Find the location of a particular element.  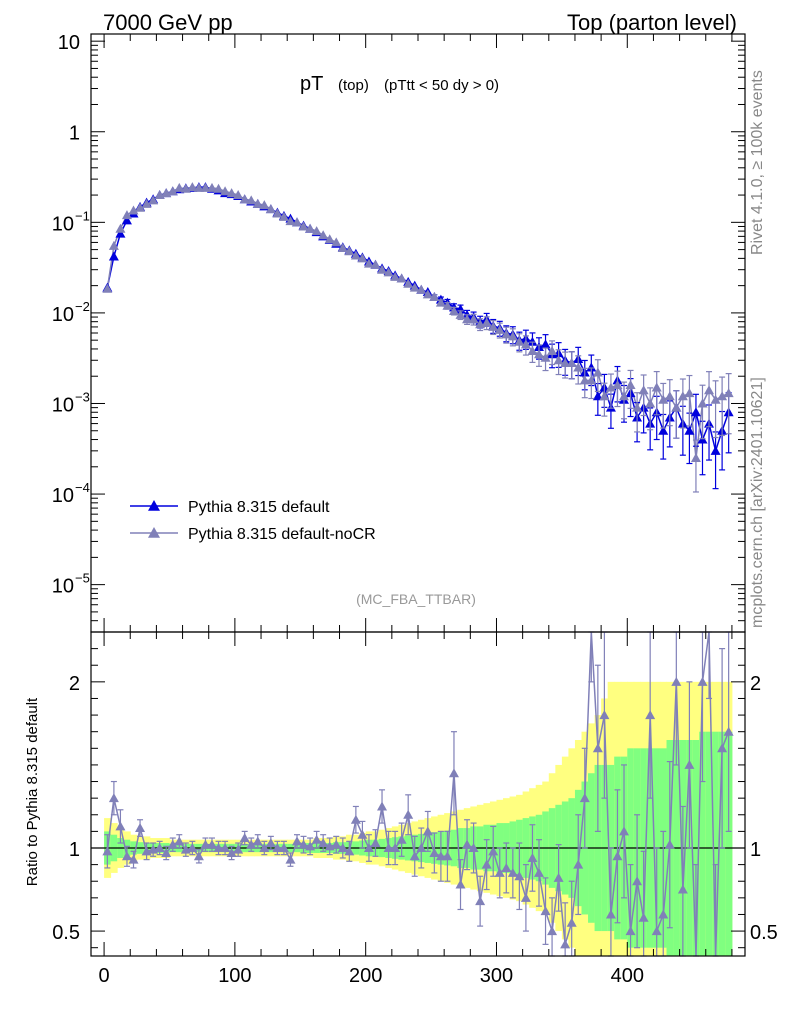

legend-label-nocr: Pythia 8.315 default-noCR is located at coordinates (282, 534).